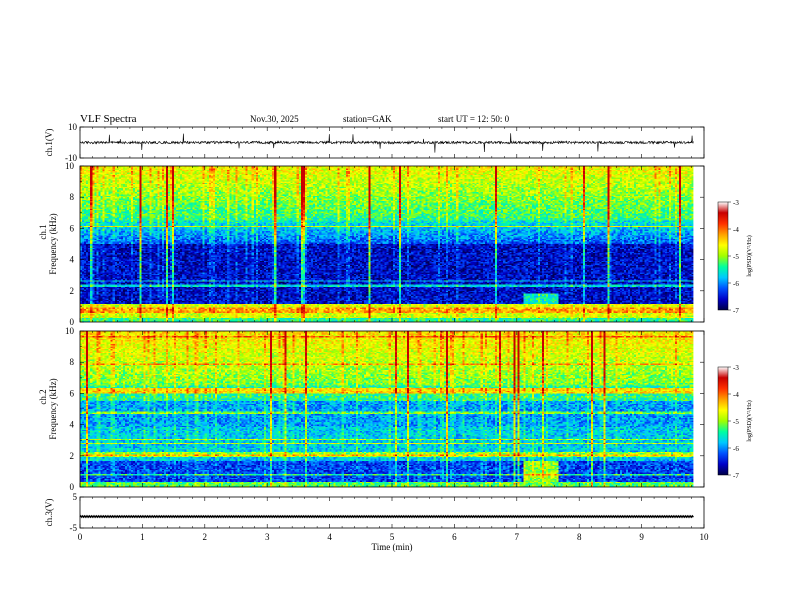  I want to click on ch1-spectrogram-colorbar-tick-label: -5, so click(736, 257).